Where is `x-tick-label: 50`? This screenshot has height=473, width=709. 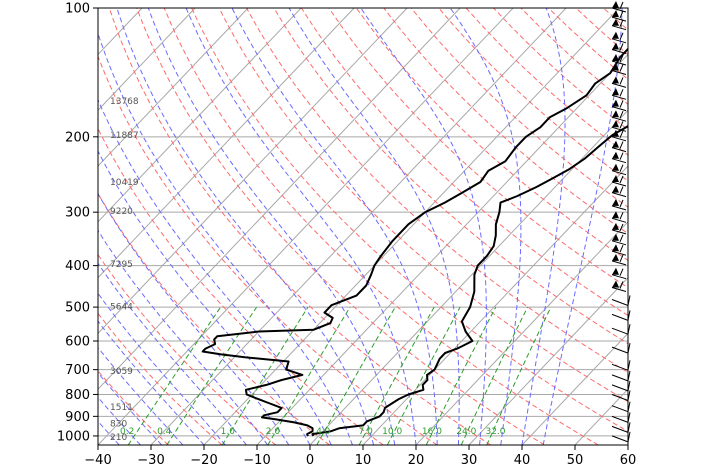 x-tick-label: 50 is located at coordinates (575, 460).